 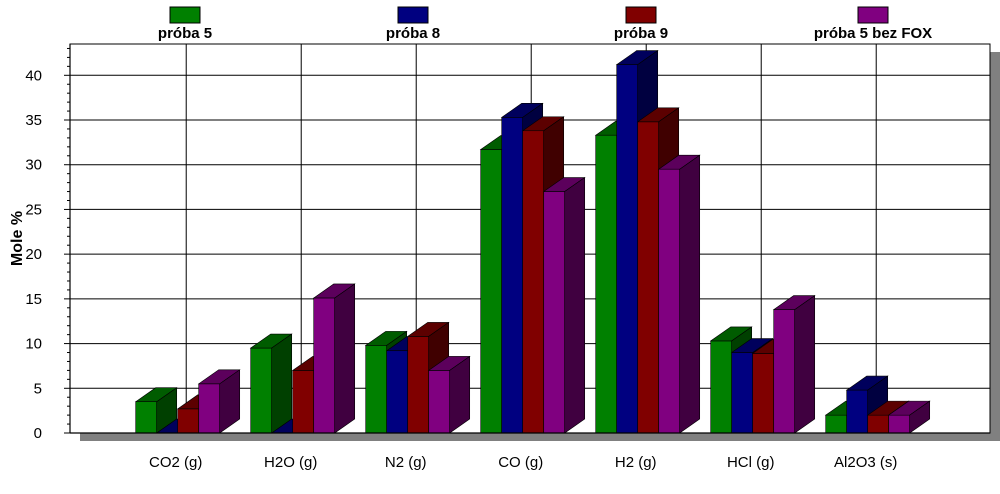 I want to click on y-tick-label: 35, so click(x=33, y=120).